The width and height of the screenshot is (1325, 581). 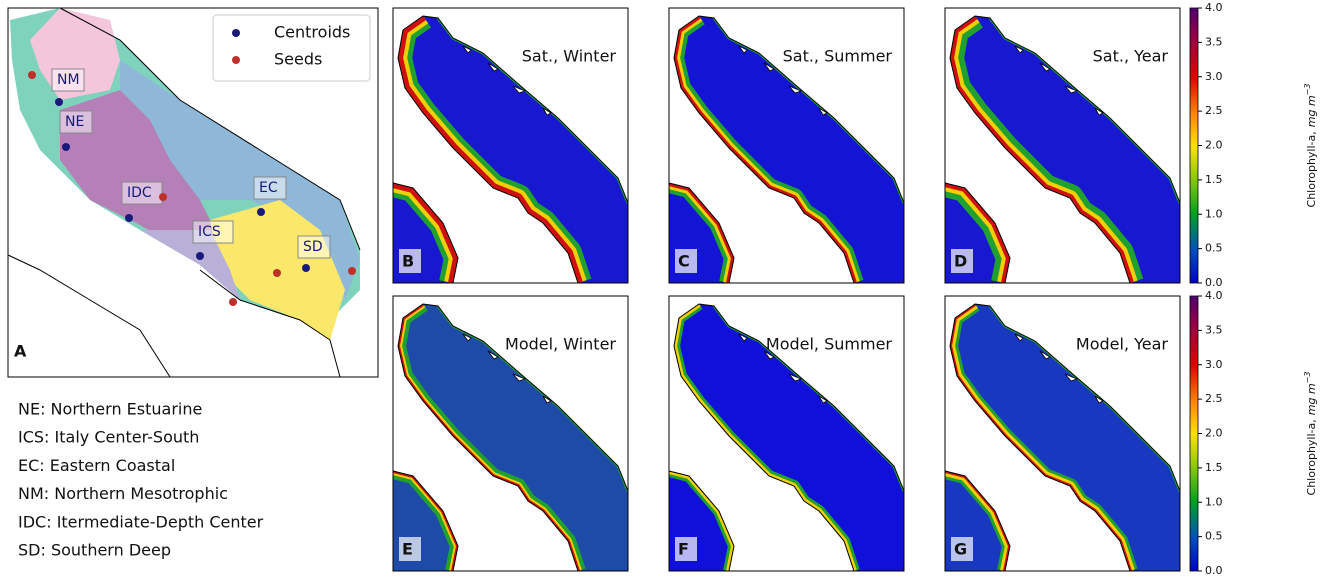 What do you see at coordinates (298, 59) in the screenshot?
I see `legend-label: Seeds` at bounding box center [298, 59].